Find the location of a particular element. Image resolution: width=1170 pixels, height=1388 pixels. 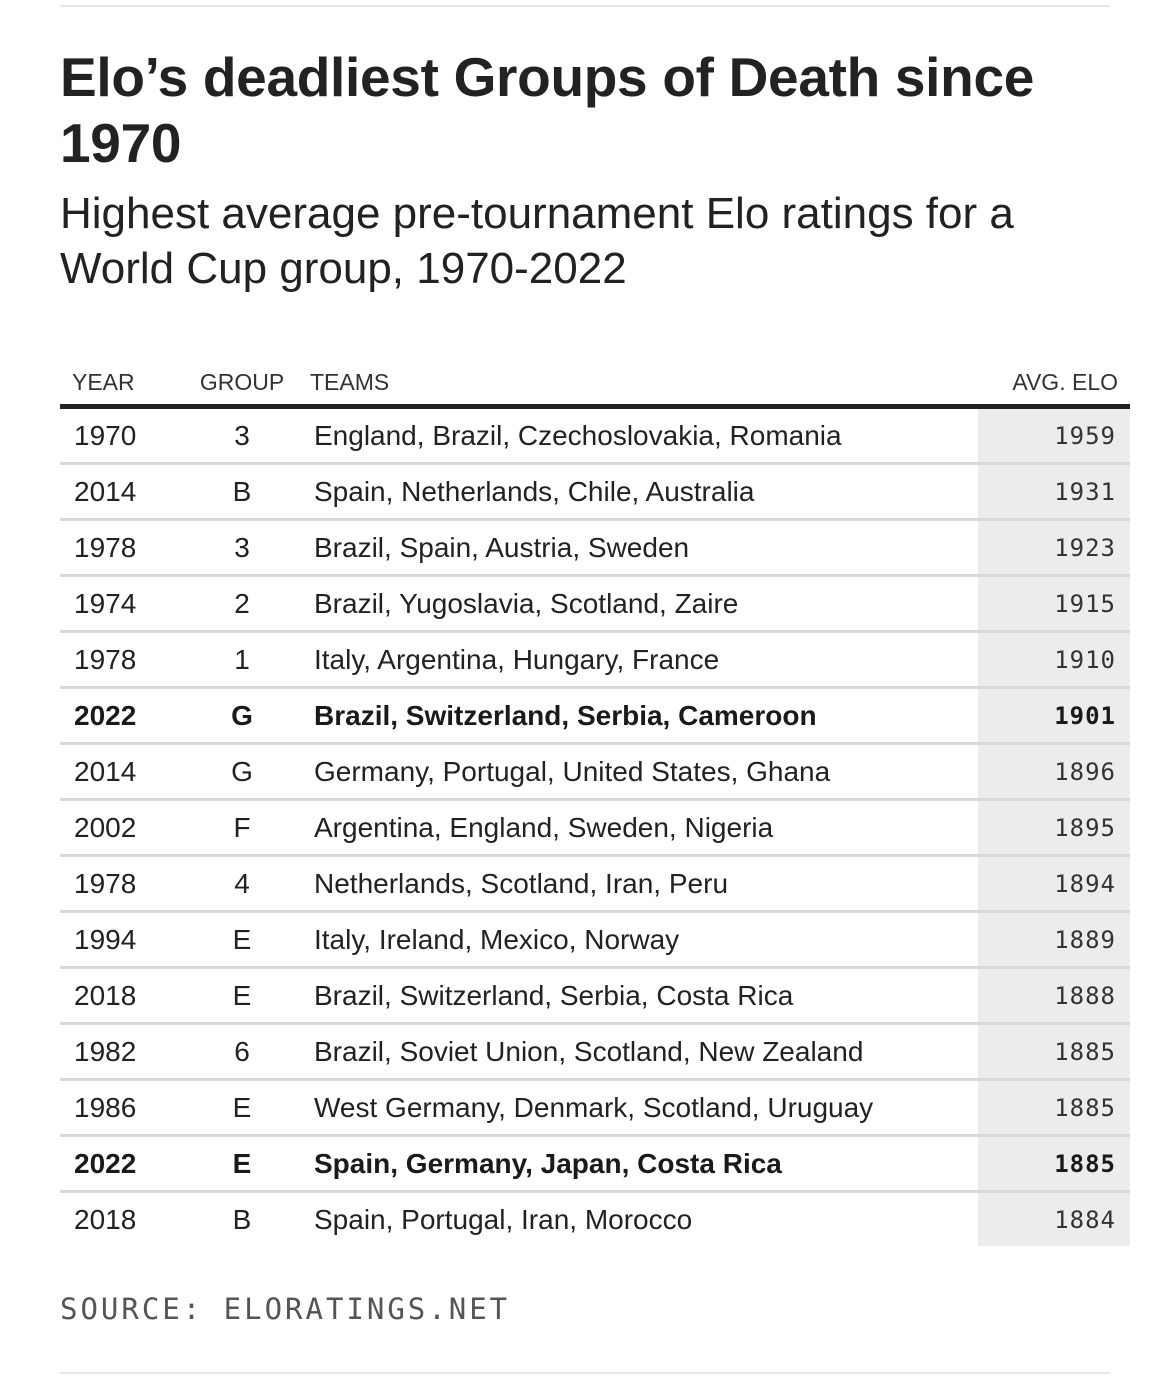

cell-avg-elo: 1895 is located at coordinates (1054, 828).